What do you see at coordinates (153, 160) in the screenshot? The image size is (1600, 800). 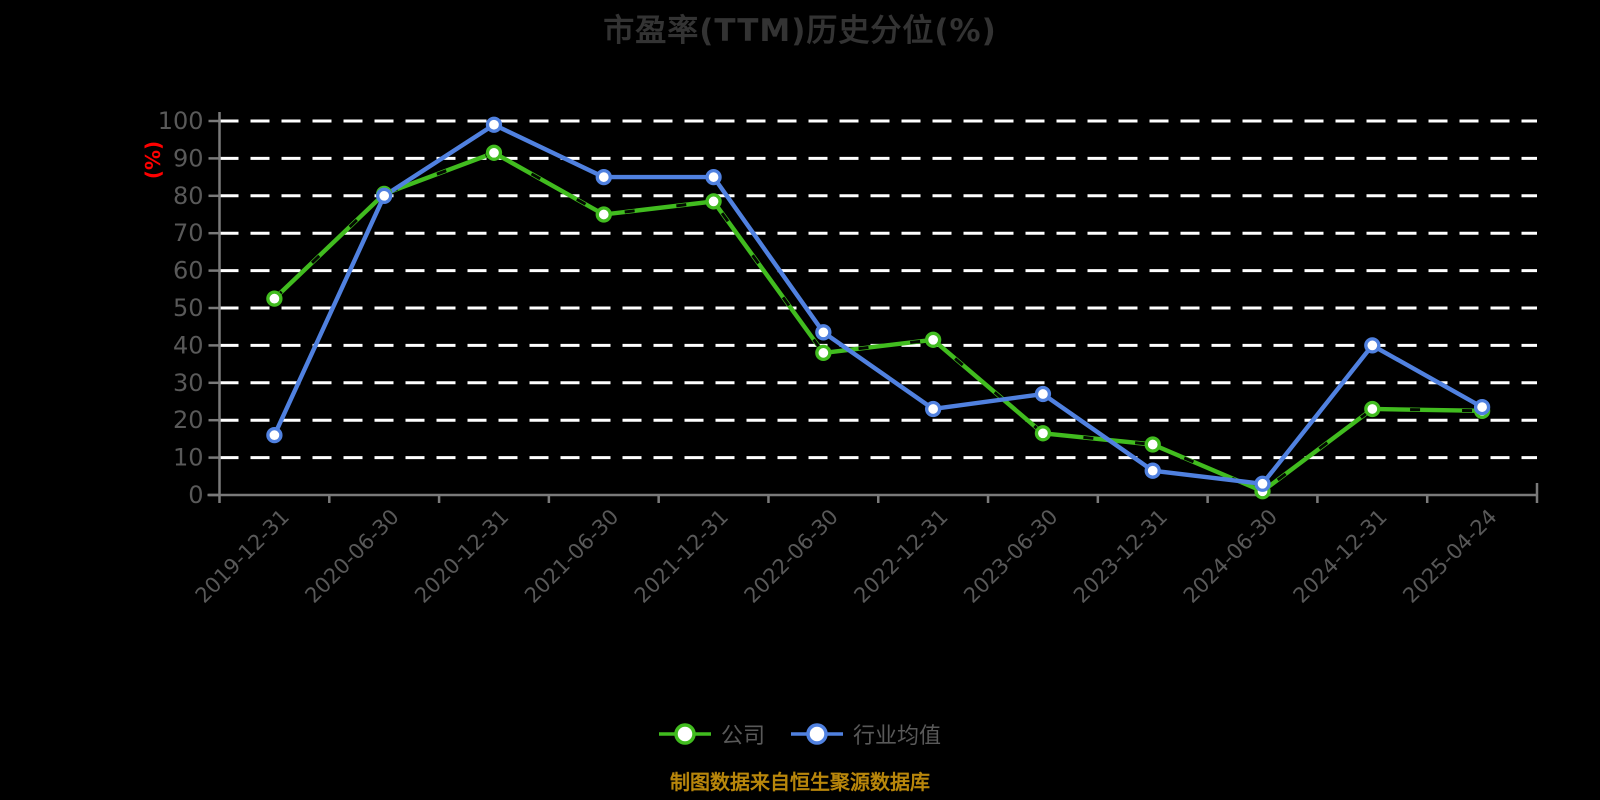 I see `y-axis-unit-label: (%)` at bounding box center [153, 160].